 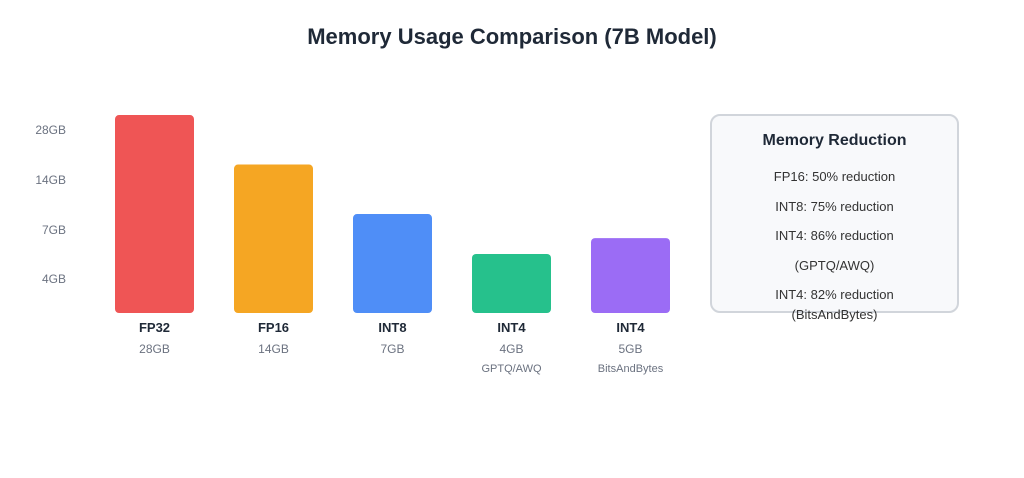 What do you see at coordinates (834, 206) in the screenshot?
I see `reduction-item: INT8: 75% reduction` at bounding box center [834, 206].